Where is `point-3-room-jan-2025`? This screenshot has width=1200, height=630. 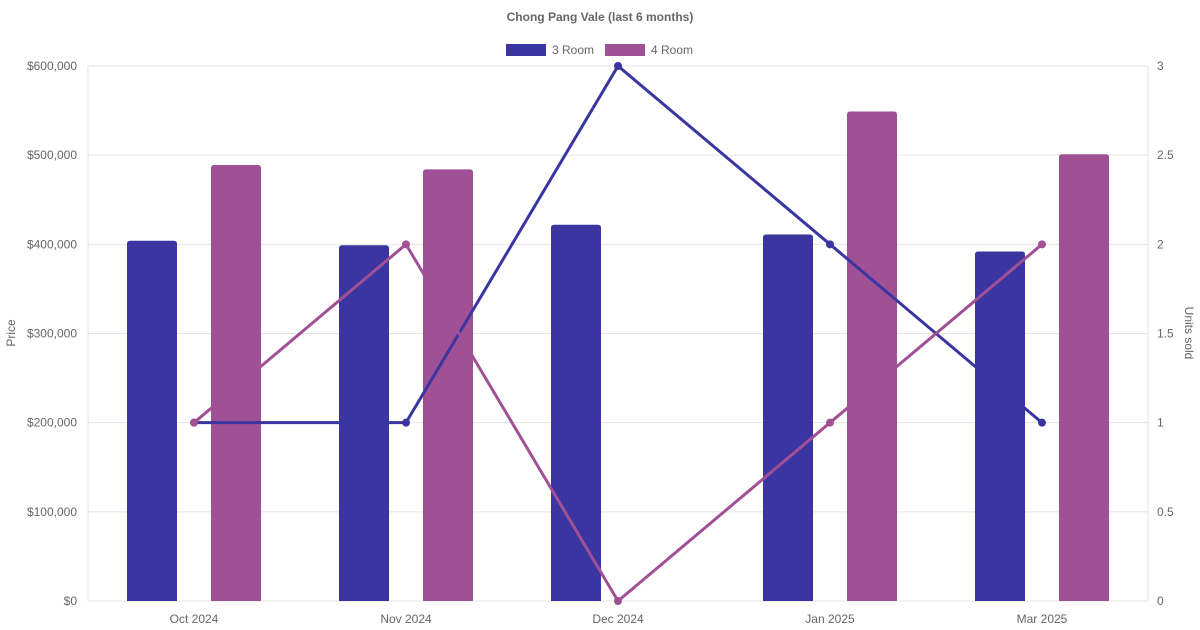
point-3-room-jan-2025 is located at coordinates (830, 244).